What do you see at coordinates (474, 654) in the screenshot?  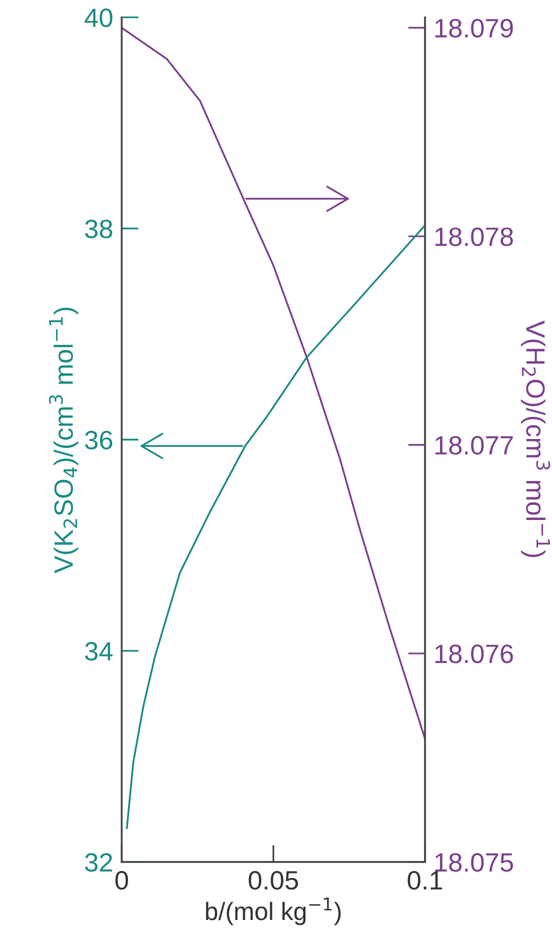 I see `y2-tick-label: 18.076` at bounding box center [474, 654].